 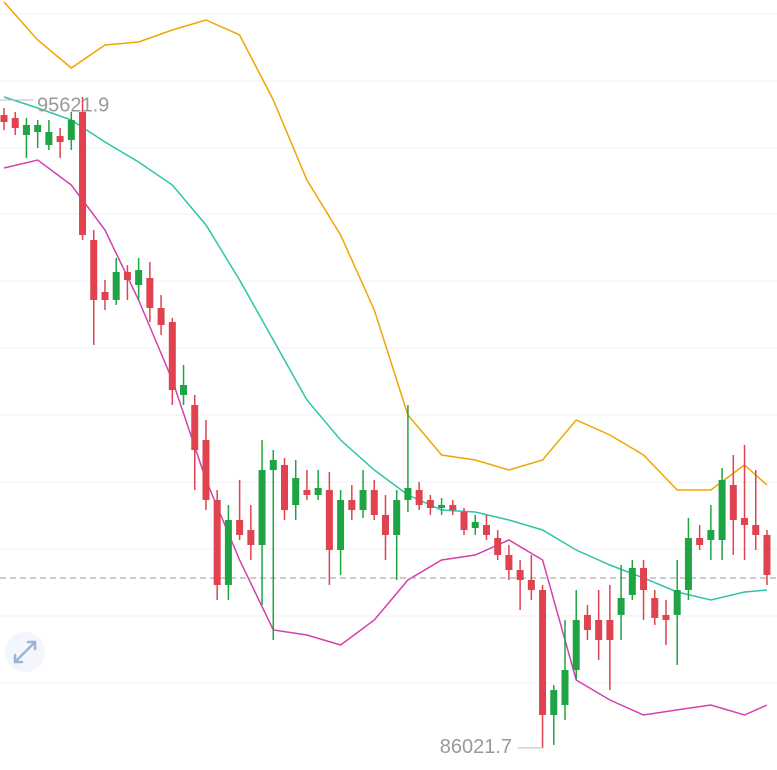 I want to click on low-label: 86021.7, so click(x=476, y=747).